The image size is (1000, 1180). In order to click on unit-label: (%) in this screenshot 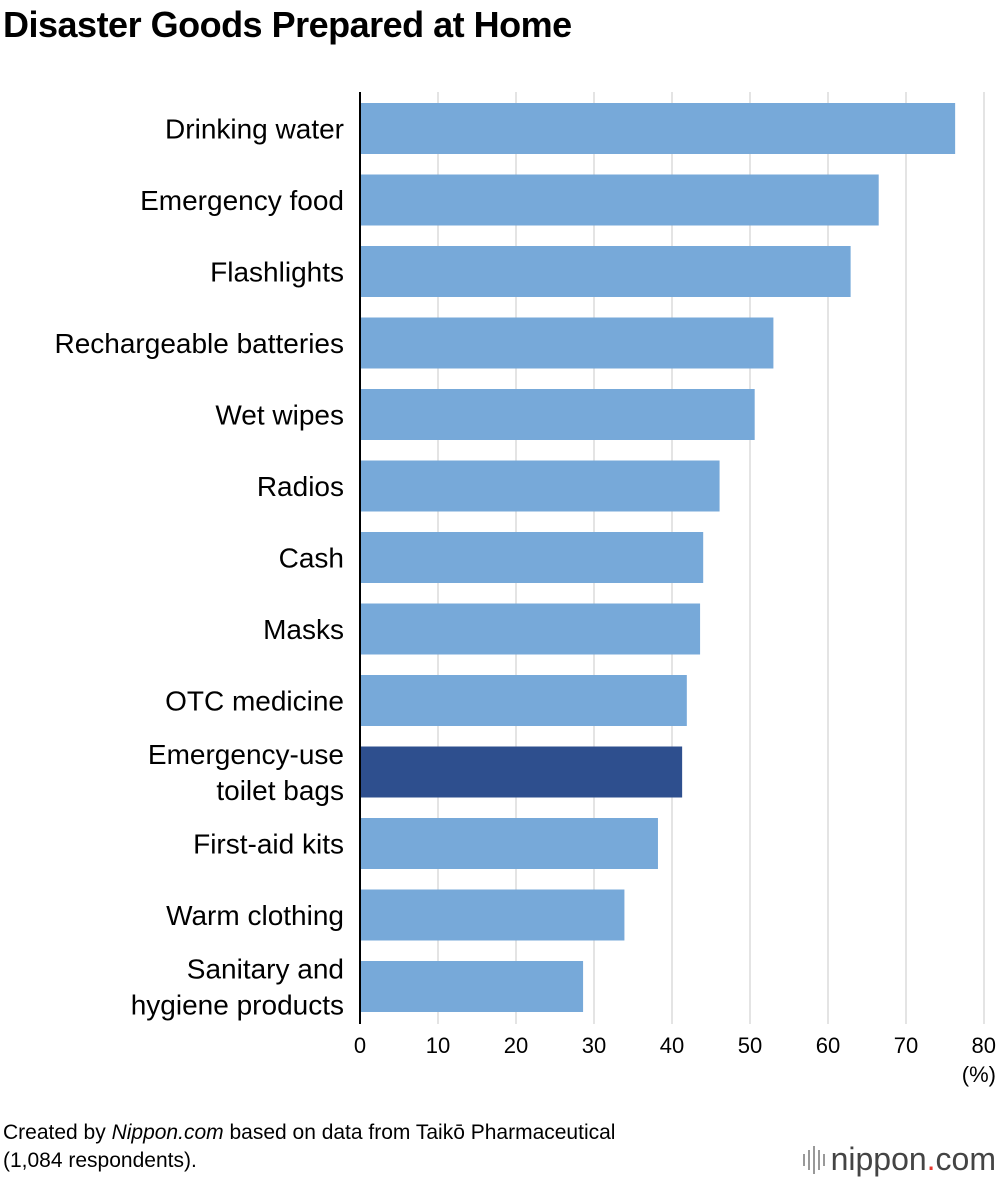, I will do `click(979, 1074)`.